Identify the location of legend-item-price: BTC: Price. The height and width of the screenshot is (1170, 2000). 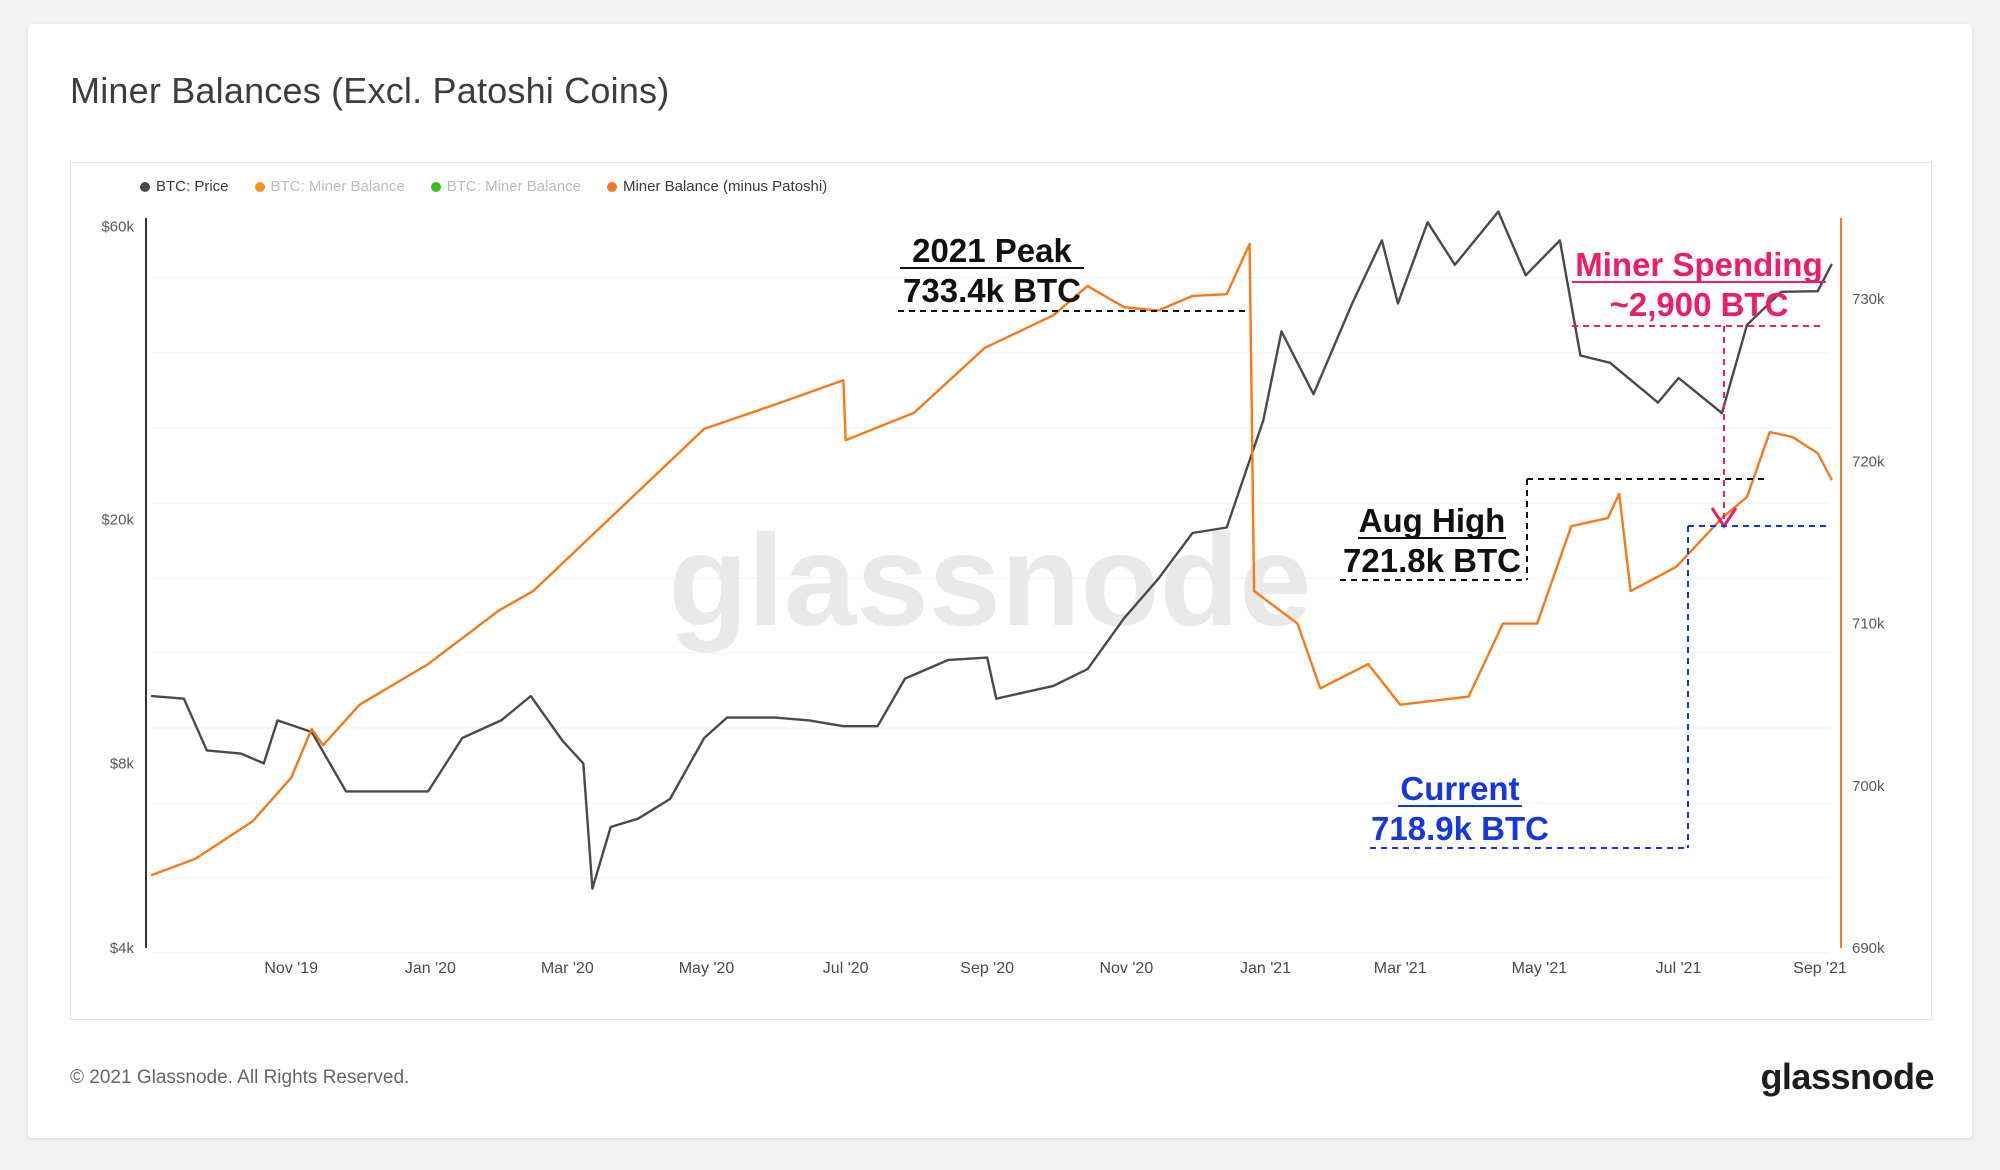
(184, 186).